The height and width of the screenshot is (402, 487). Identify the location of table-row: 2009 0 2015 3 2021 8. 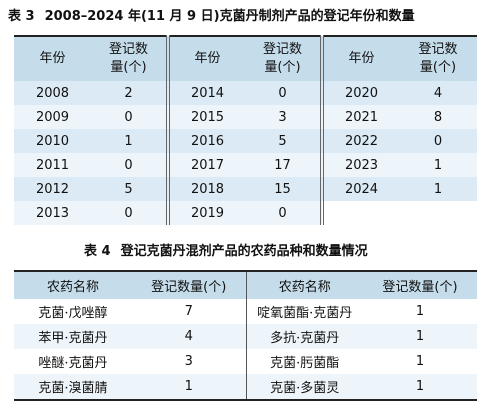
(245, 117).